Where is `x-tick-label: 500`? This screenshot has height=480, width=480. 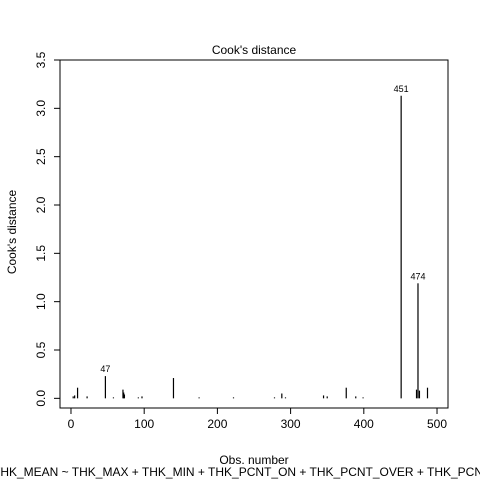 x-tick-label: 500 is located at coordinates (437, 424).